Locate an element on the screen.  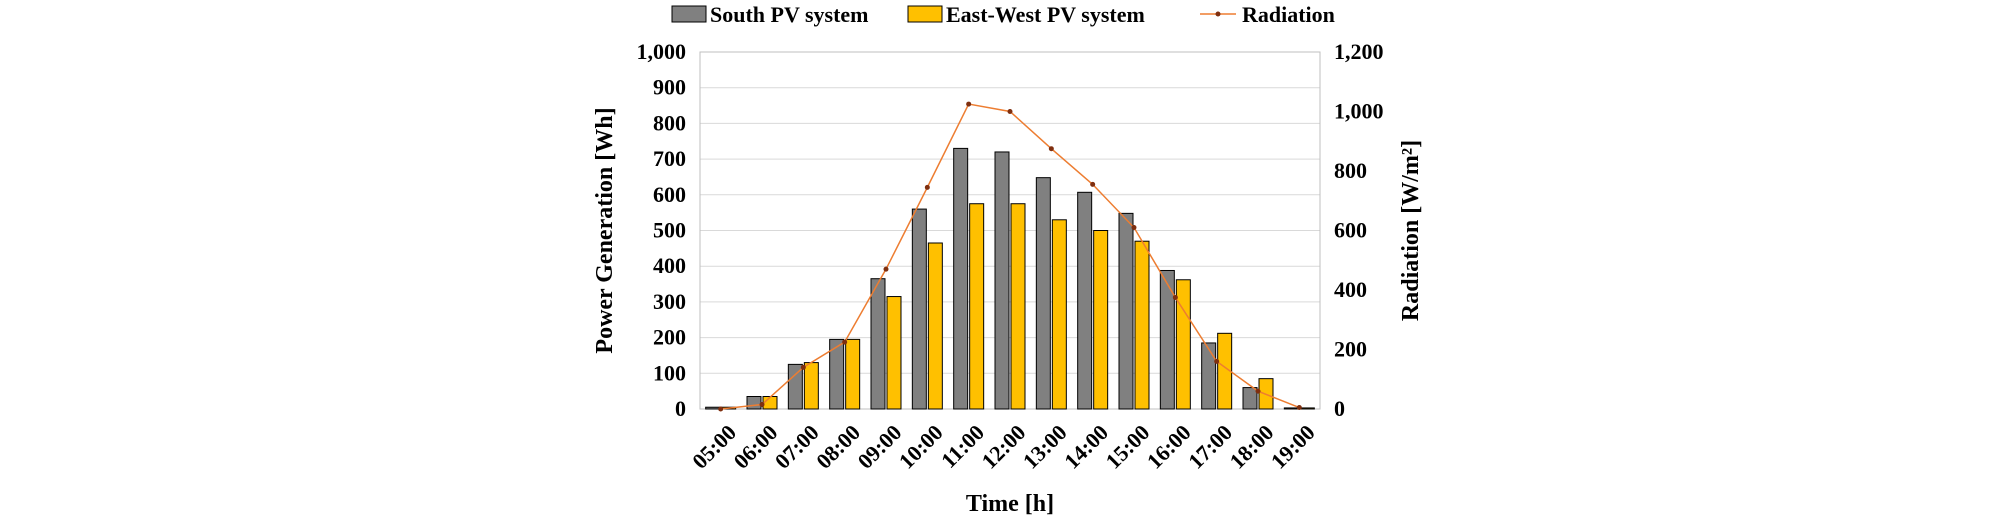
x-tick-label: 17:00 is located at coordinates (1210, 447).